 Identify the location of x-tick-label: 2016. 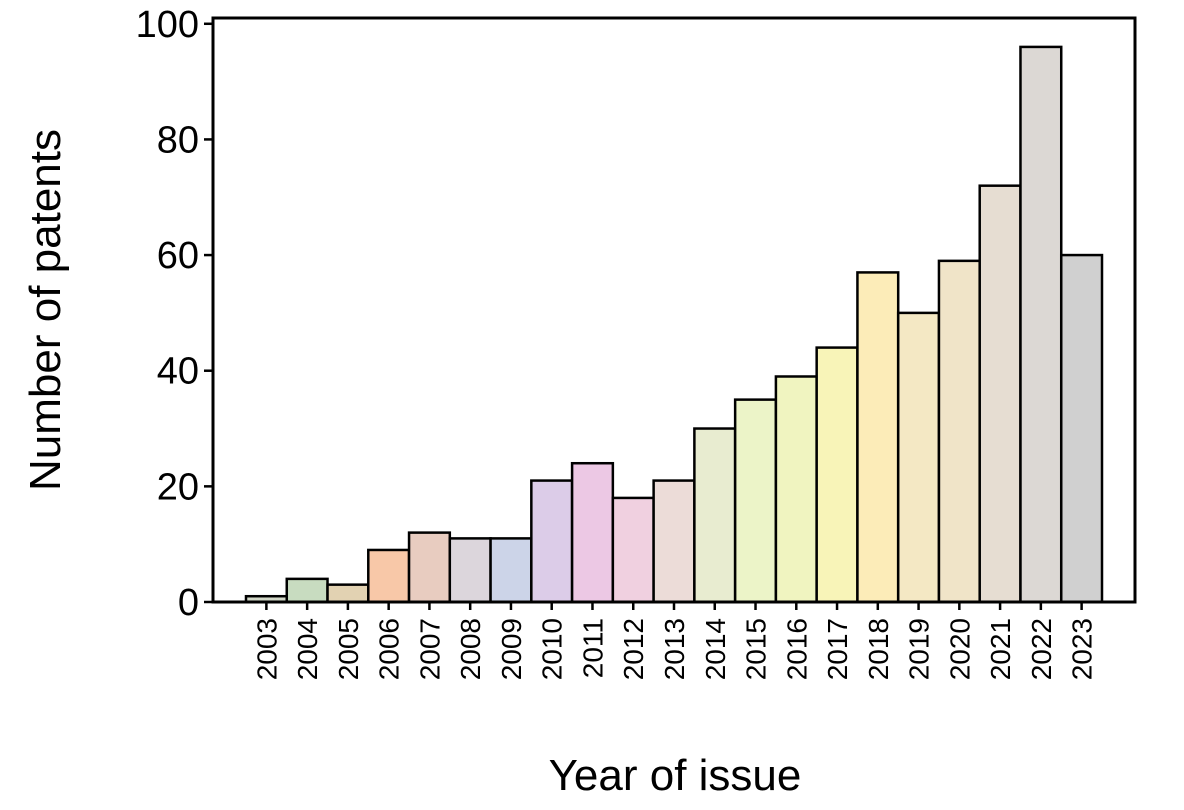
(796, 649).